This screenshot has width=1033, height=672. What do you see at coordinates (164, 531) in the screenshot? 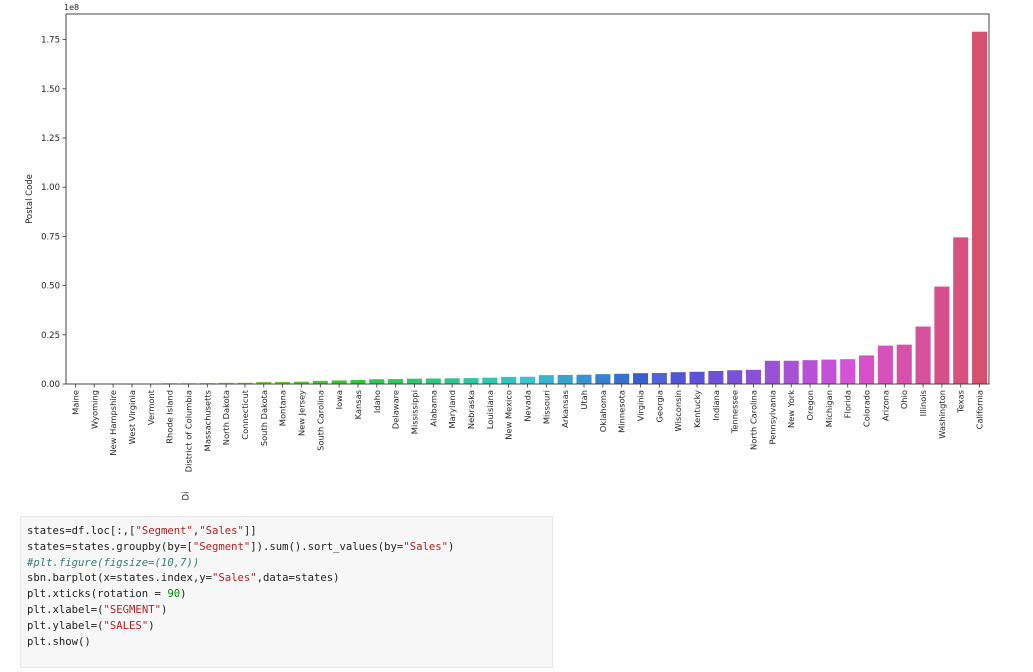
I see `code-token: "Segment"` at bounding box center [164, 531].